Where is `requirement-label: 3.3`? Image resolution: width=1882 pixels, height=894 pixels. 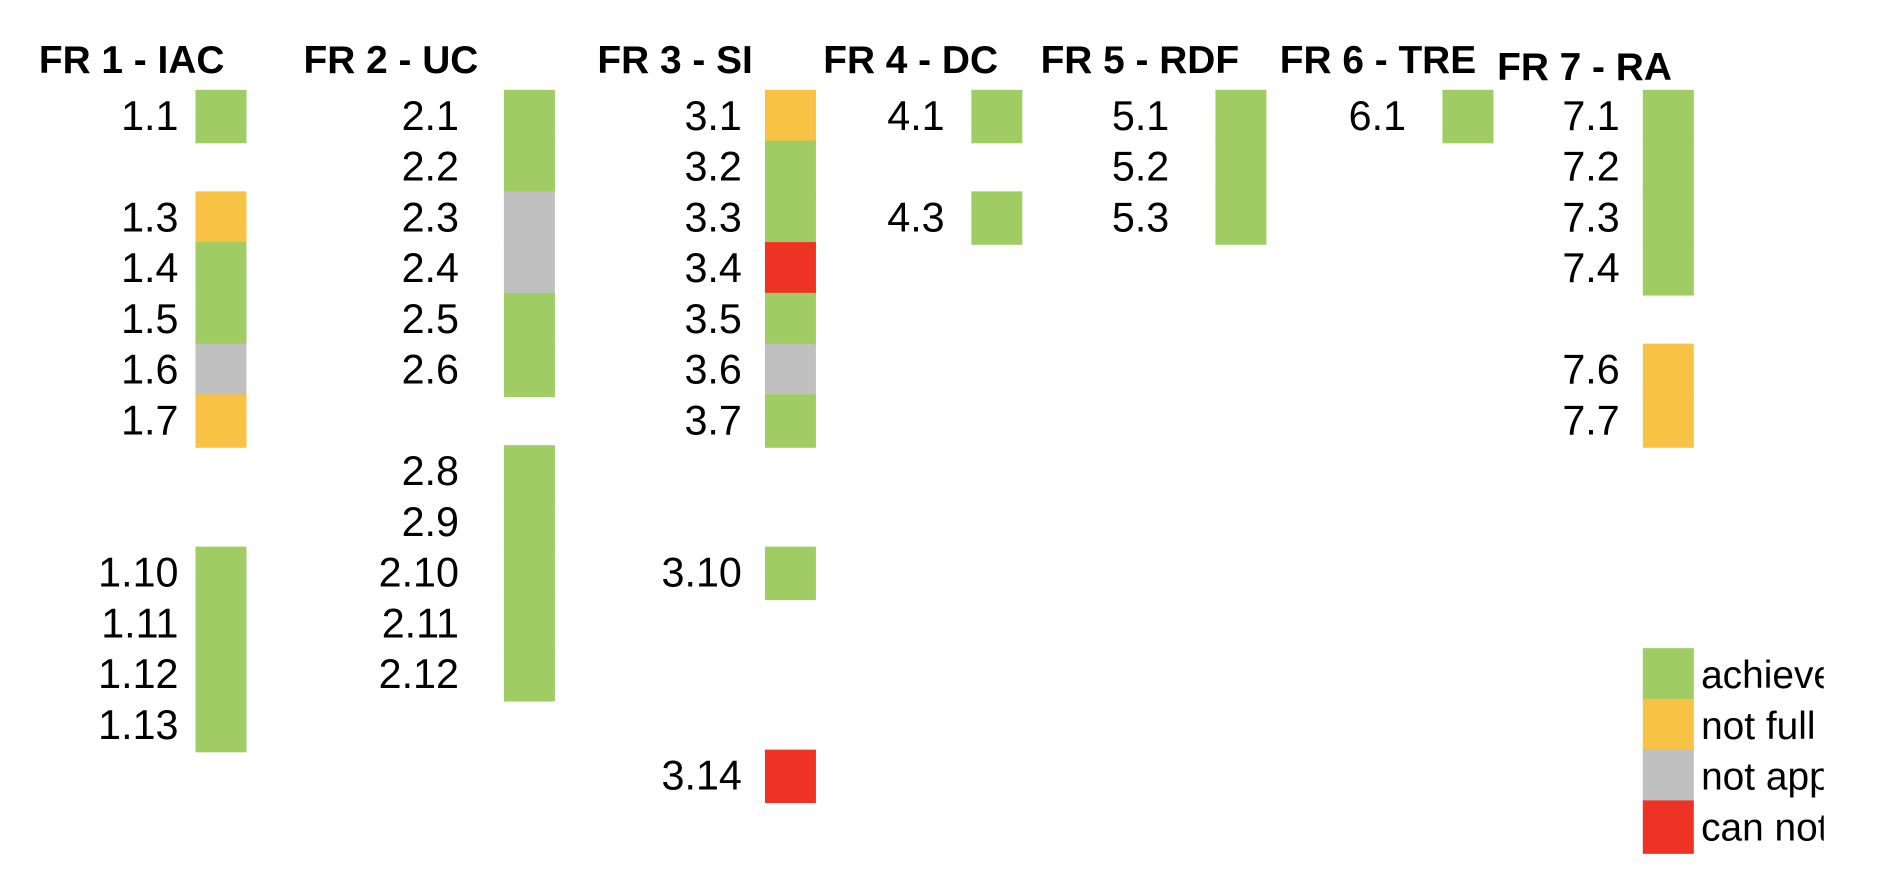
requirement-label: 3.3 is located at coordinates (712, 217).